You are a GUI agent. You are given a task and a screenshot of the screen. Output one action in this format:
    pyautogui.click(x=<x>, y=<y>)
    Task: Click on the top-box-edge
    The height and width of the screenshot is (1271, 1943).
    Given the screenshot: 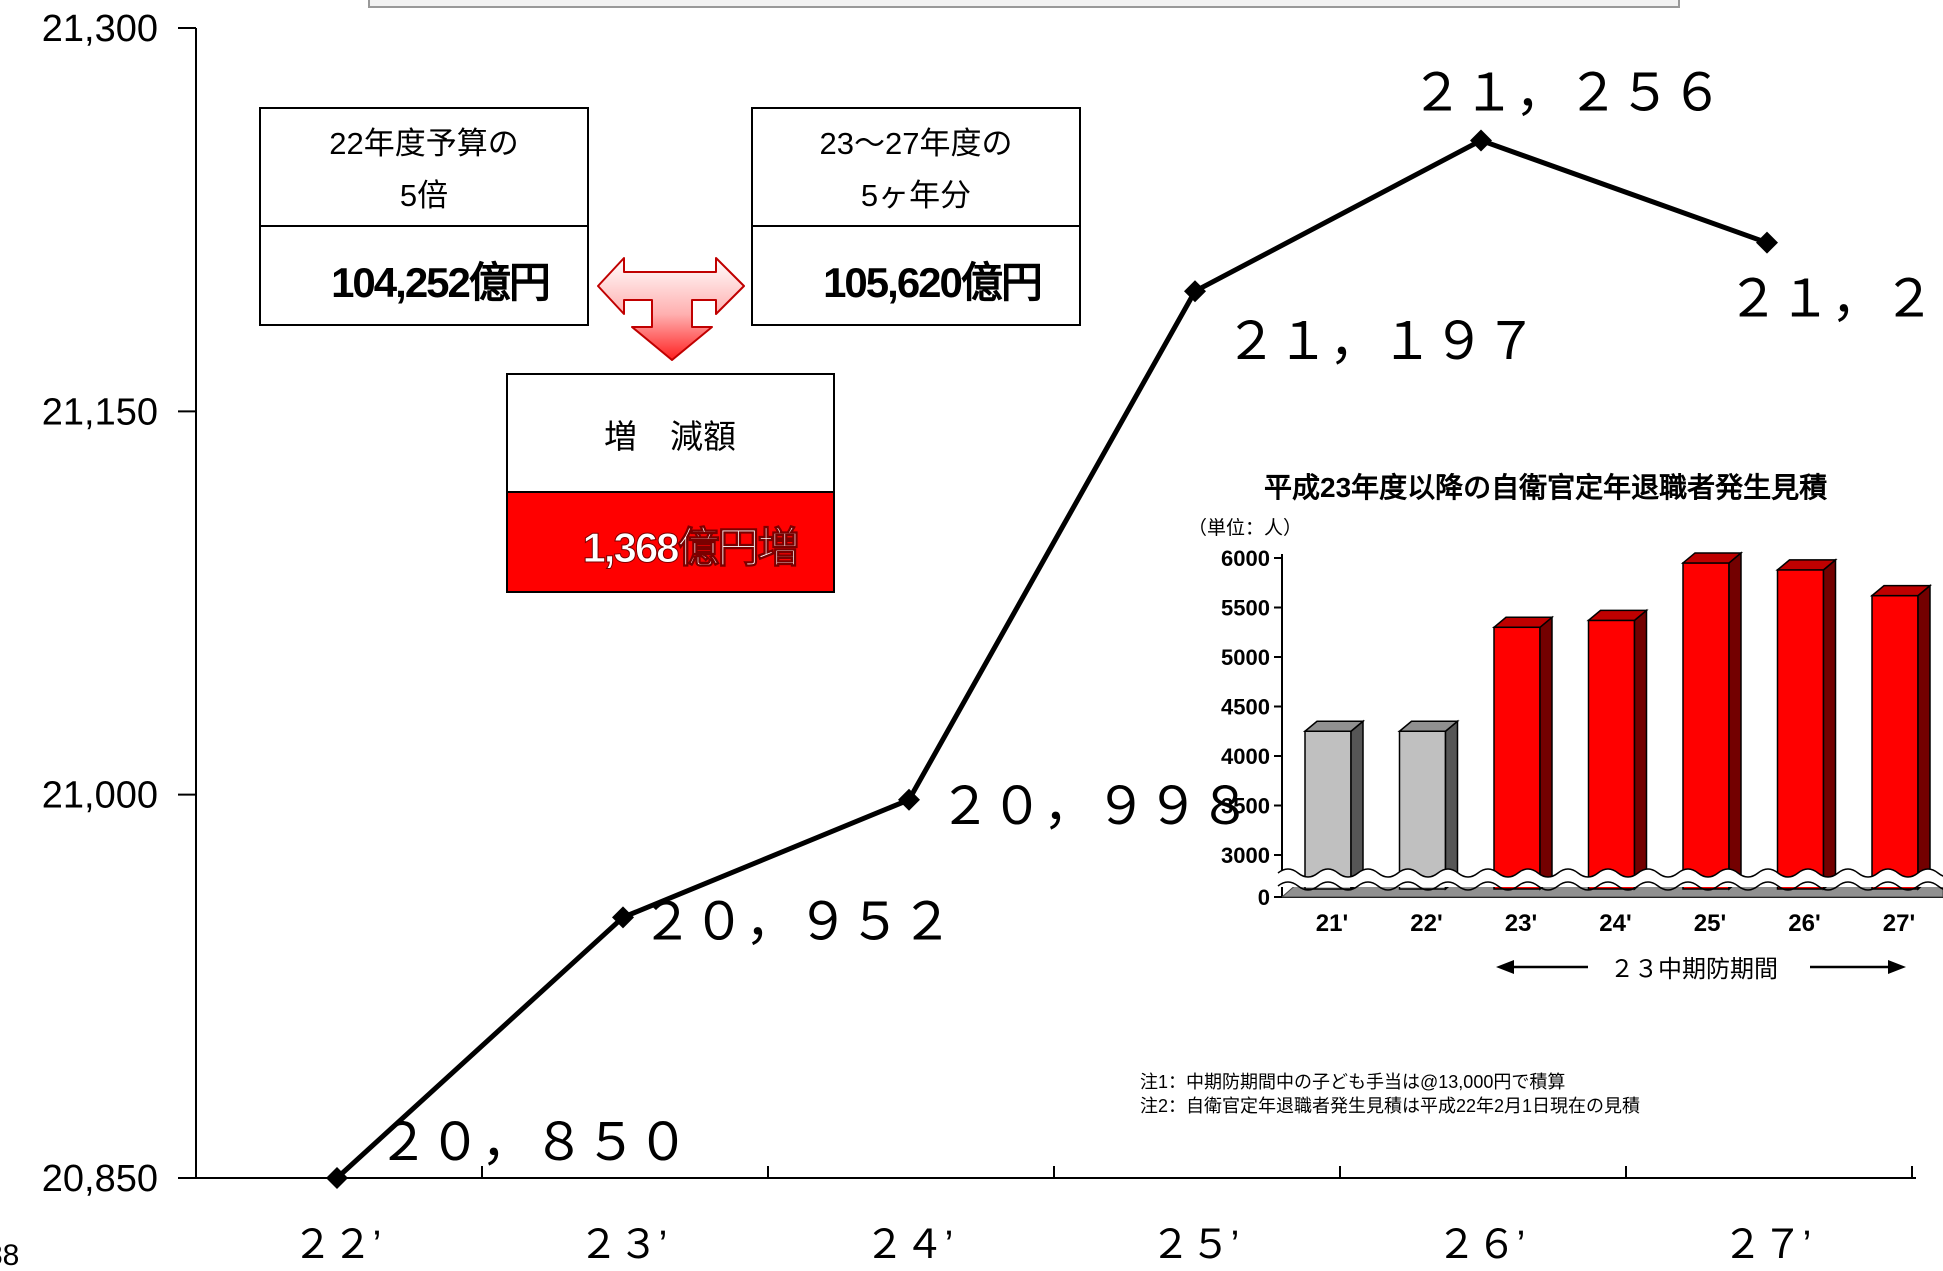 What is the action you would take?
    pyautogui.click(x=1024, y=4)
    